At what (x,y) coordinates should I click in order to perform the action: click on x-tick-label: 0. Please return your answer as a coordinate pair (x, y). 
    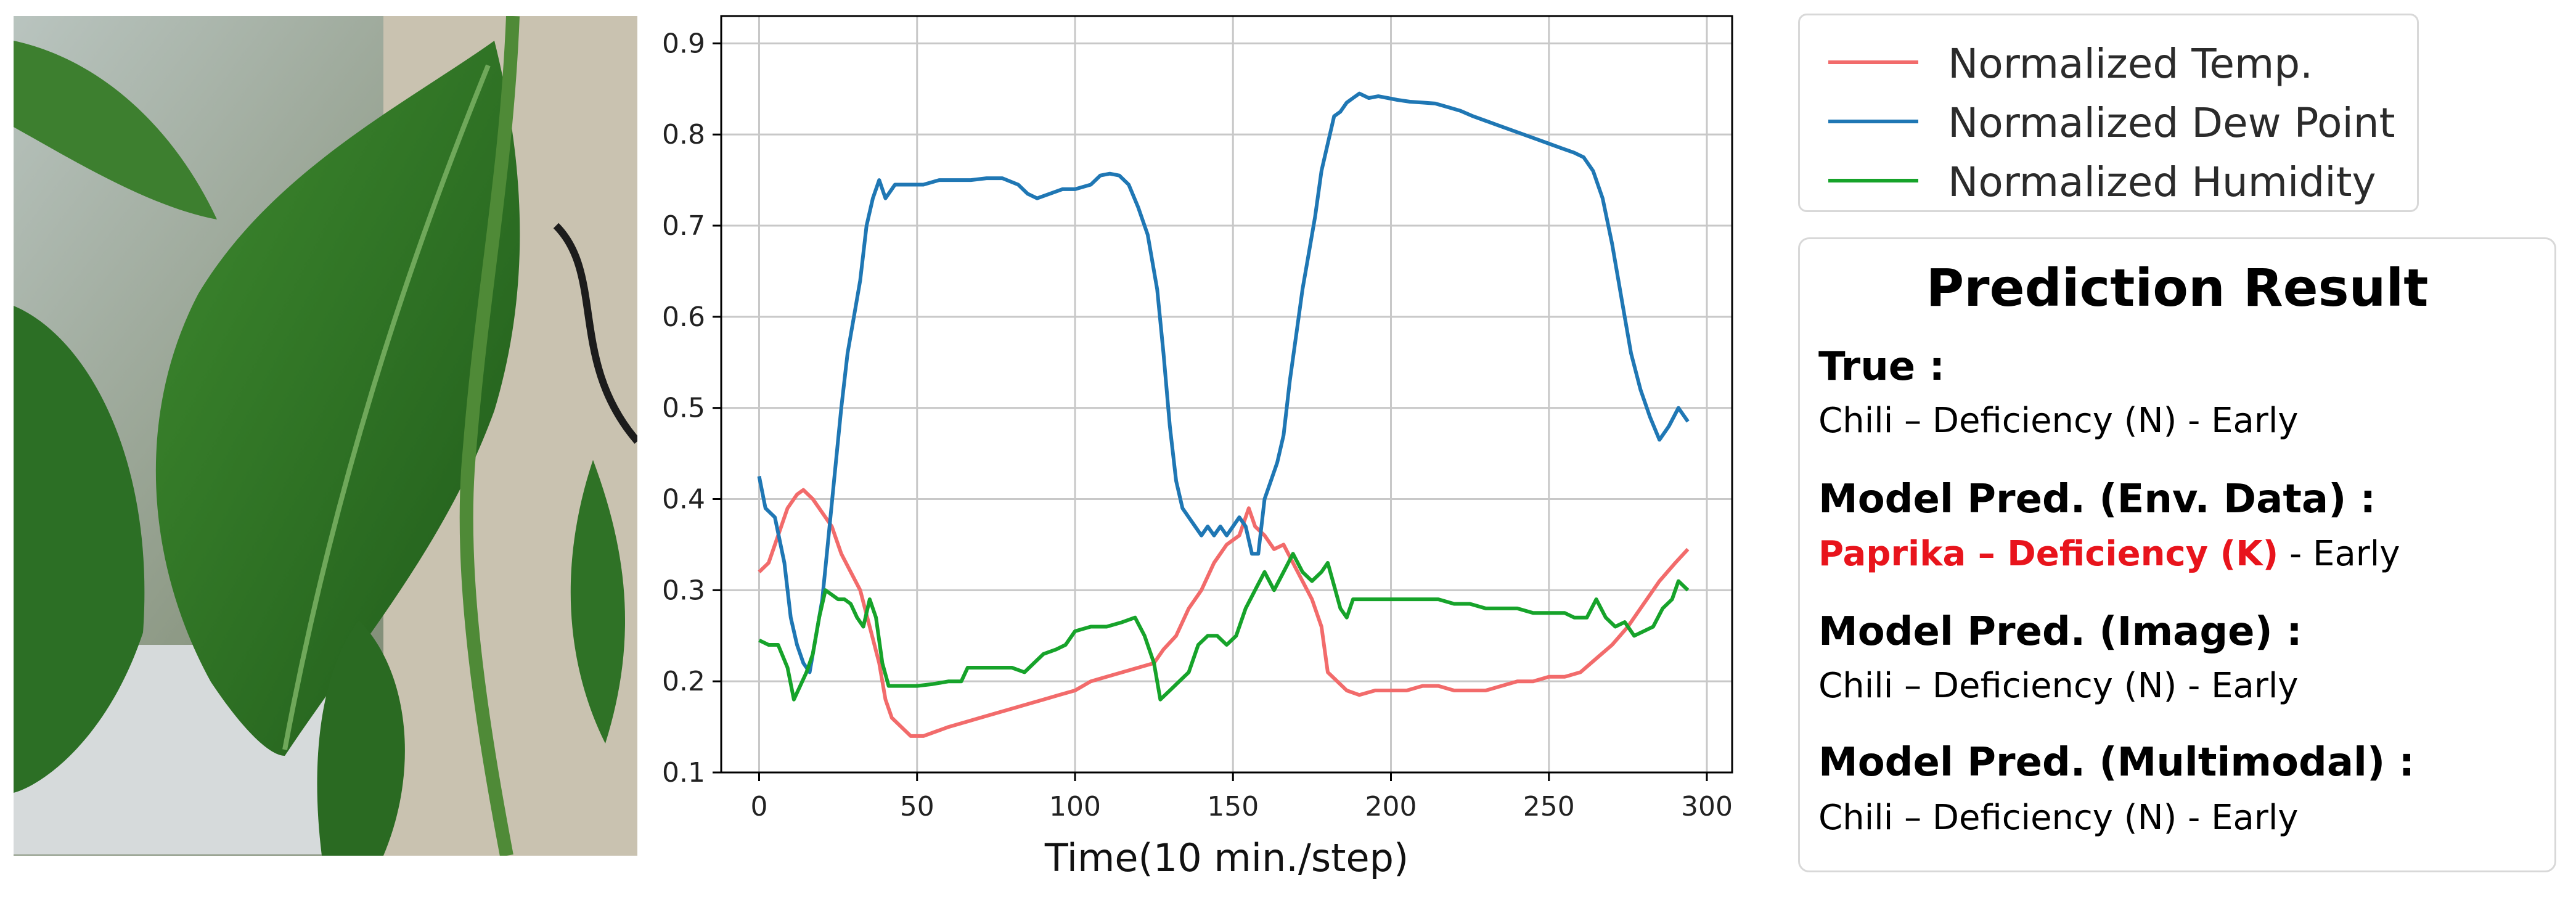
    Looking at the image, I should click on (759, 806).